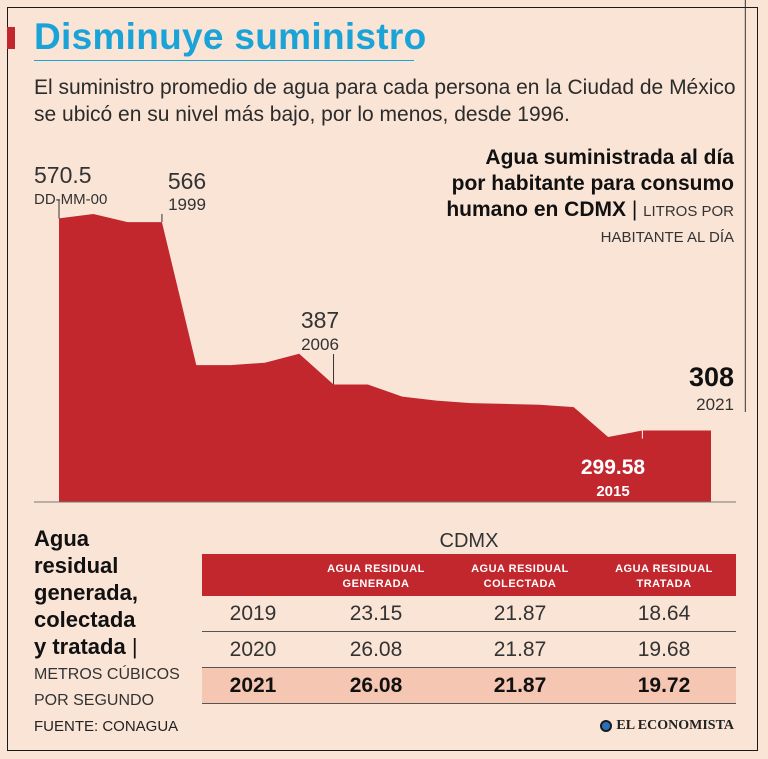 The height and width of the screenshot is (759, 768). I want to click on annotation-label: 2015, so click(612, 491).